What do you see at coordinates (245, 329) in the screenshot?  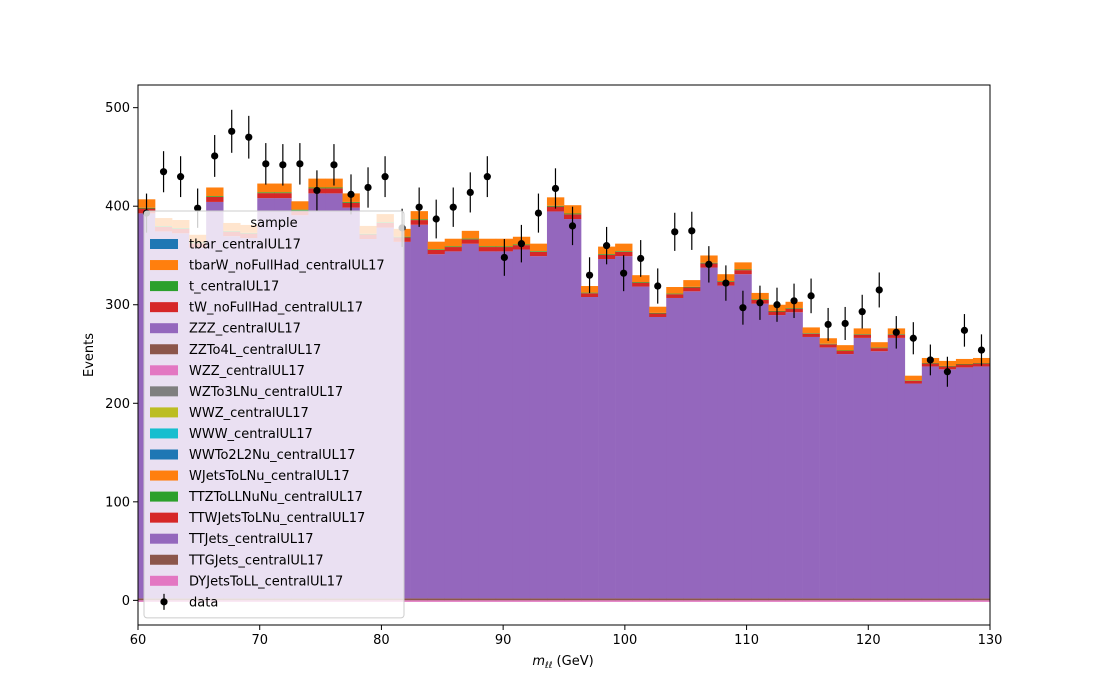 I see `legend-entry-4: ZZZ_centralUL17` at bounding box center [245, 329].